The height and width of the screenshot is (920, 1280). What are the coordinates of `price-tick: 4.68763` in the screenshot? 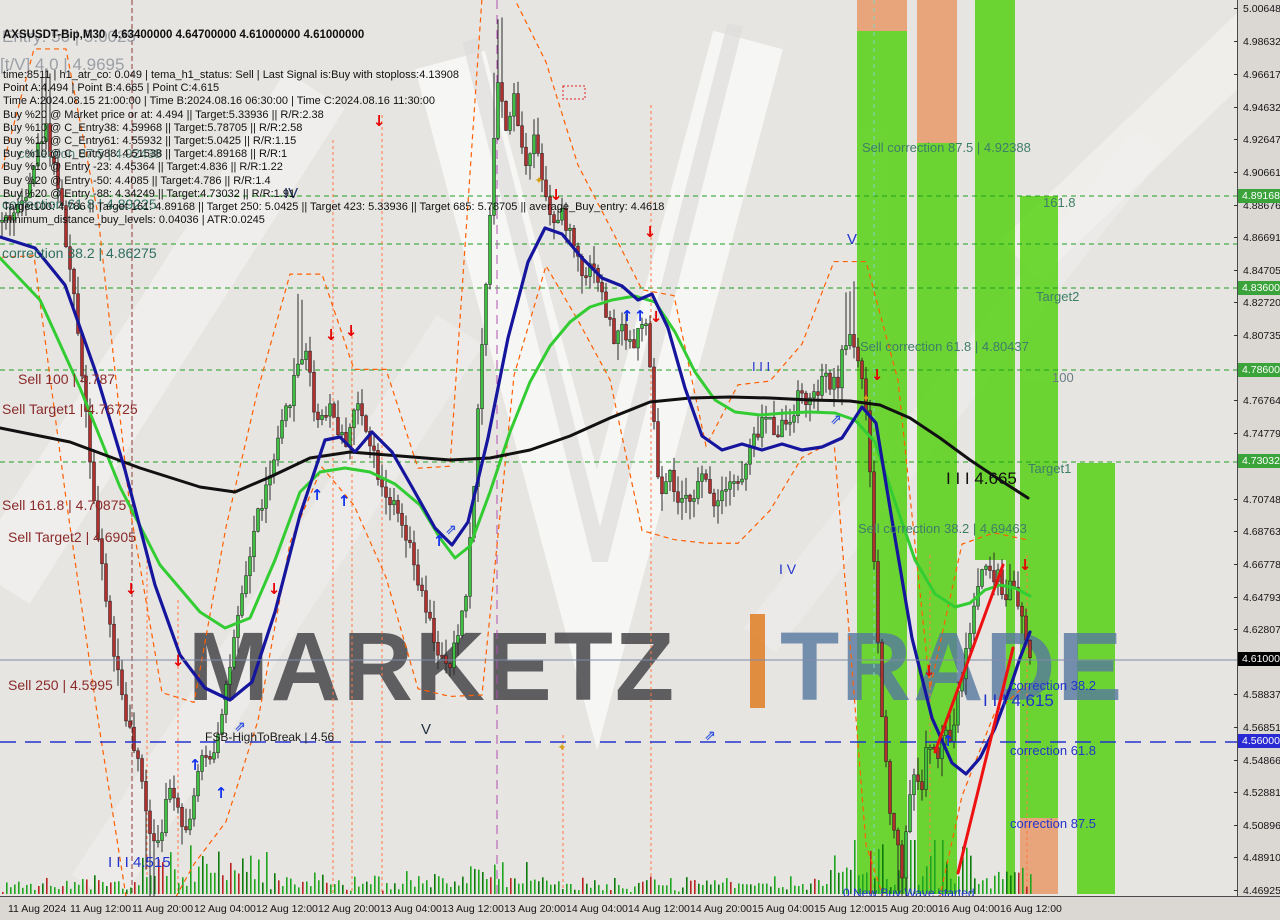 It's located at (1261, 532).